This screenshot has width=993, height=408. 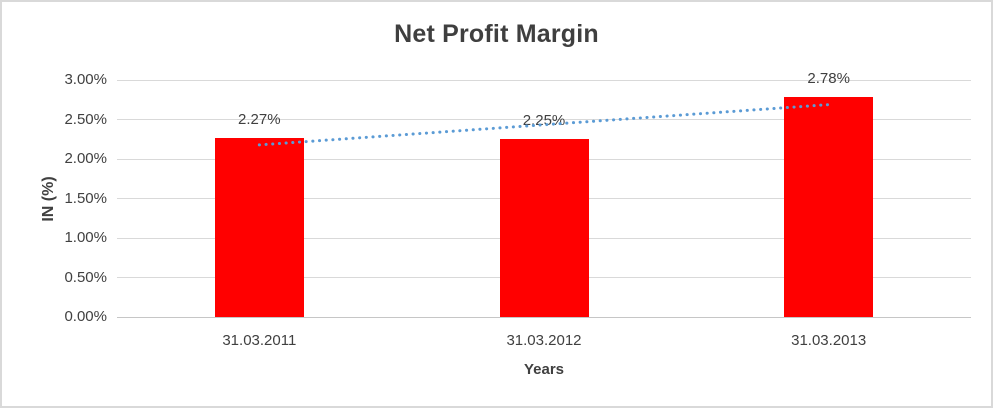 I want to click on y-tick-label: 1.00%, so click(x=85, y=237).